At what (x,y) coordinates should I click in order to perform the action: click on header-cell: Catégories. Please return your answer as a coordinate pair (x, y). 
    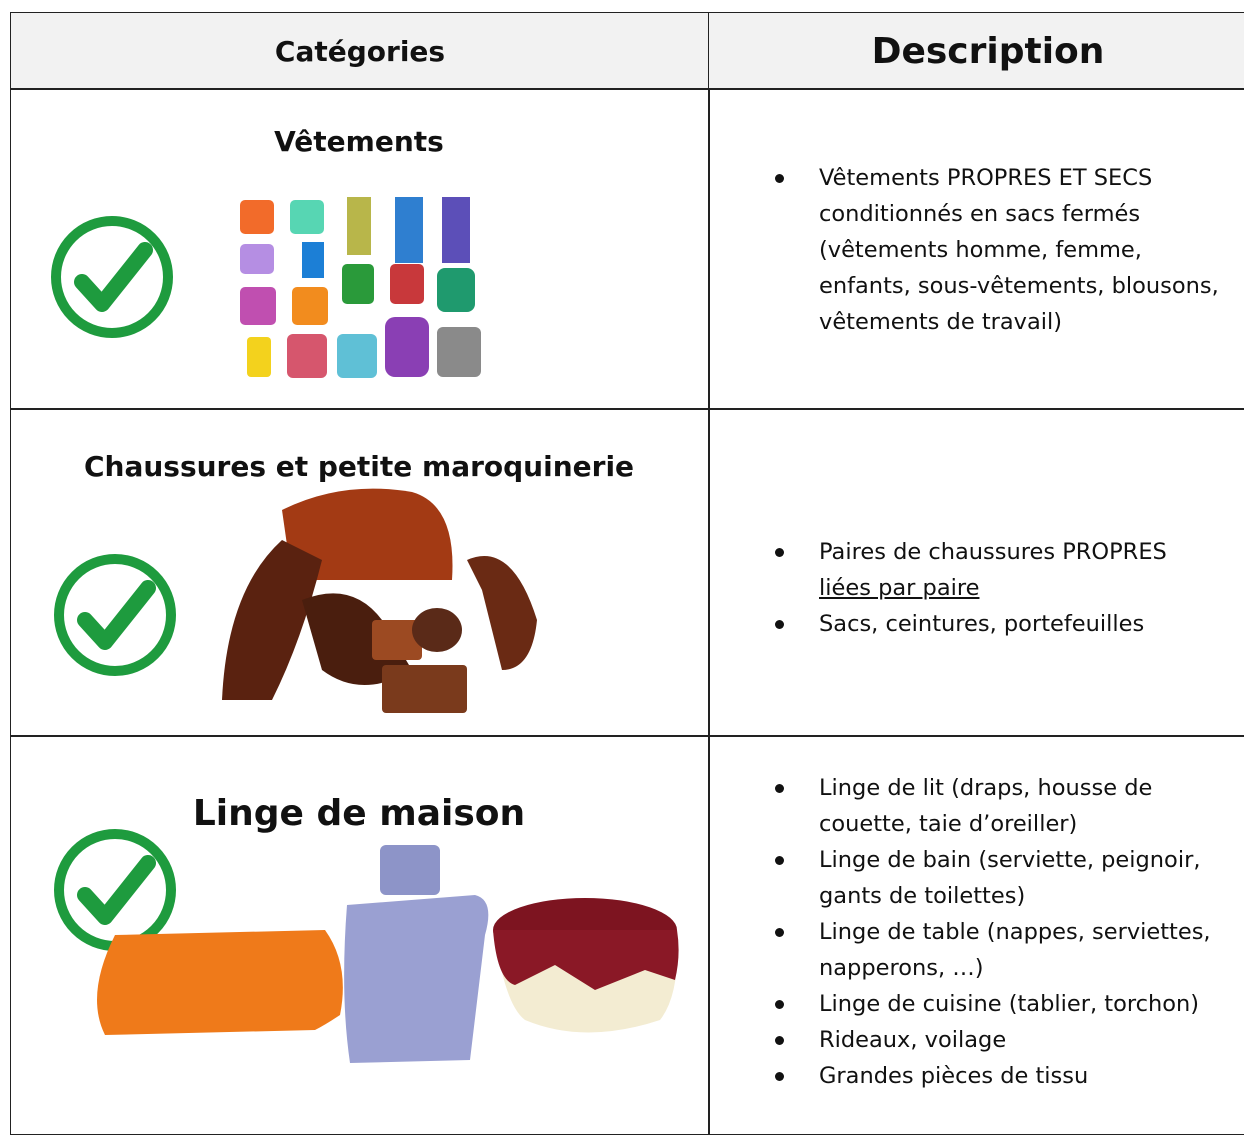
    Looking at the image, I should click on (360, 51).